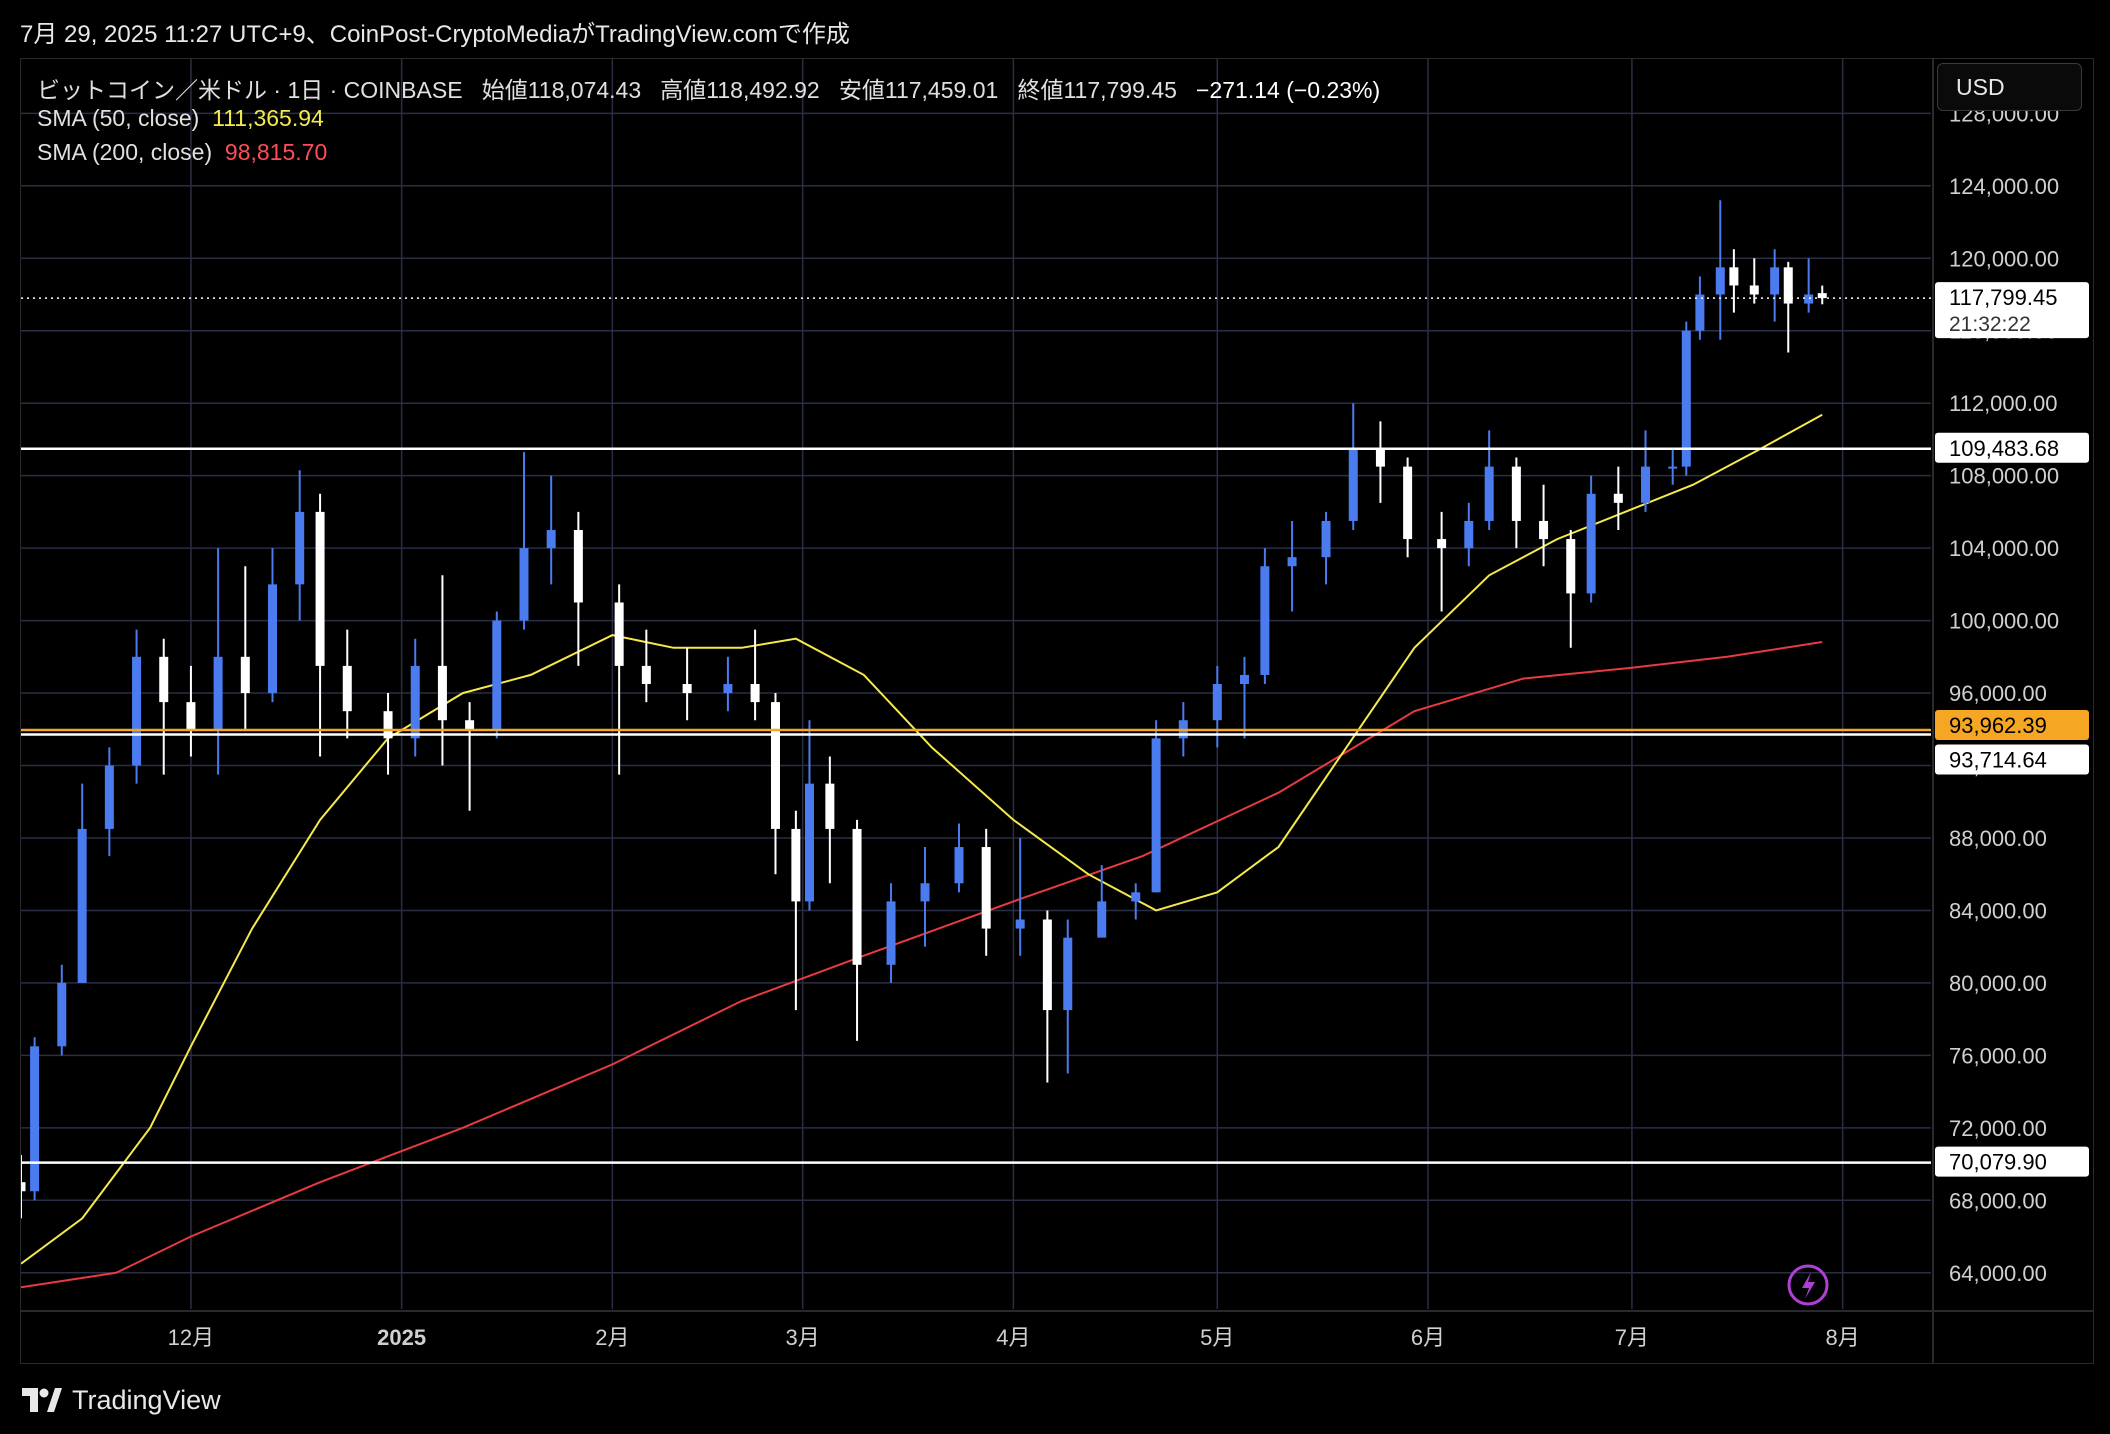 Image resolution: width=2110 pixels, height=1434 pixels. I want to click on lightning-icon, so click(1808, 1285).